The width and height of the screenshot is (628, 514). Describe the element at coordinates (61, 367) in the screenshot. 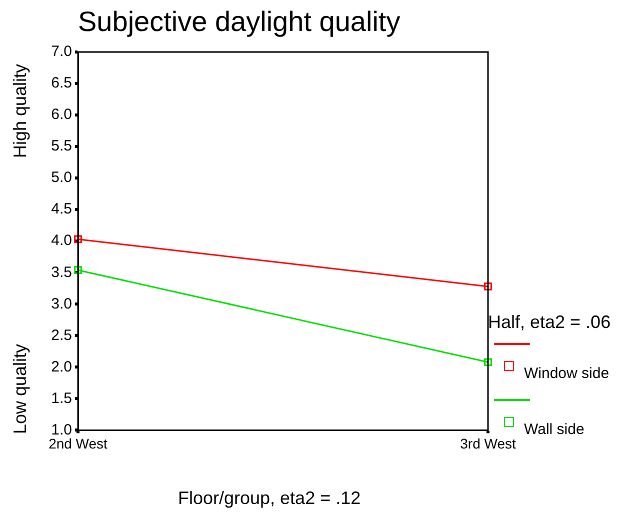

I see `y-tick-label: 2.0` at that location.